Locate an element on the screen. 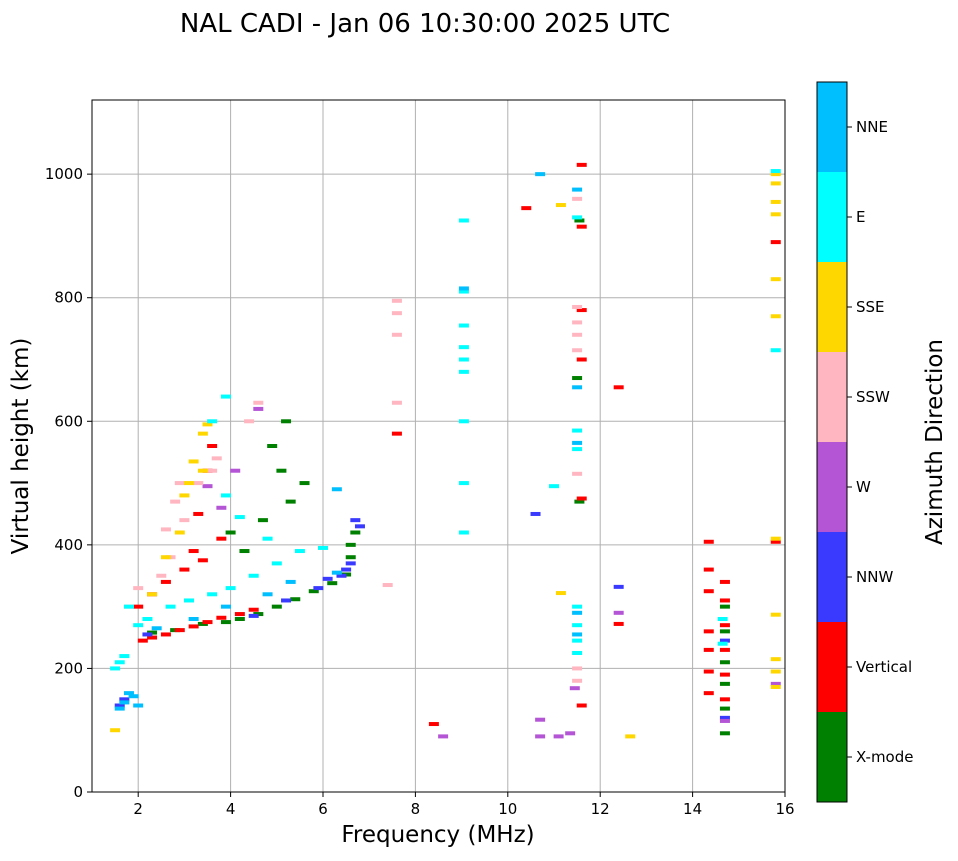 This screenshot has width=958, height=861. colorbar: X-mode Vertical NNW W SSW SSE E NNE is located at coordinates (864, 442).